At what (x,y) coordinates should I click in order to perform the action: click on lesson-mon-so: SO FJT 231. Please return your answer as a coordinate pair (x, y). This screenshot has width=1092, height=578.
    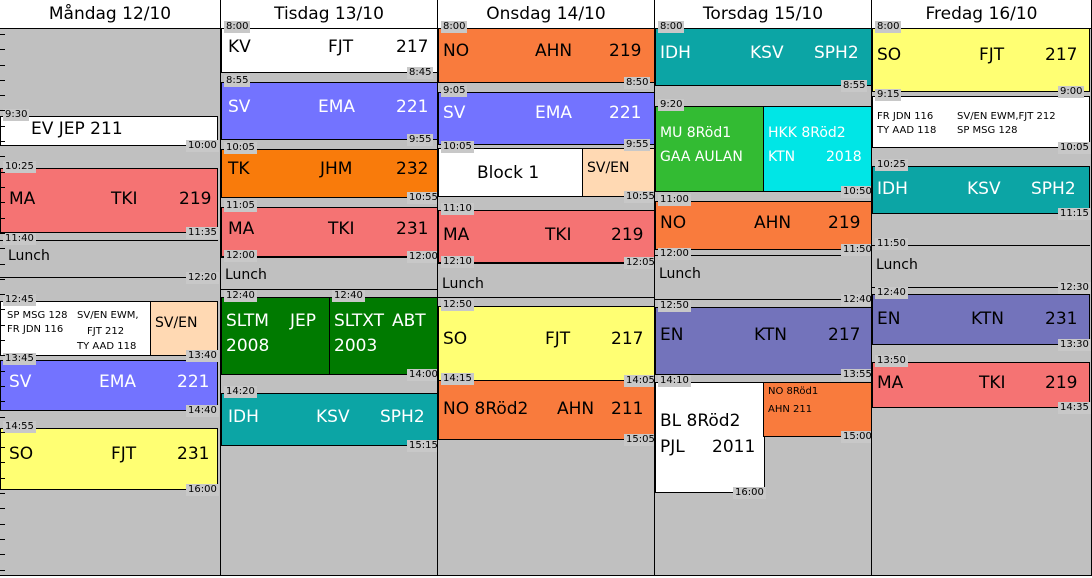
    Looking at the image, I should click on (109, 459).